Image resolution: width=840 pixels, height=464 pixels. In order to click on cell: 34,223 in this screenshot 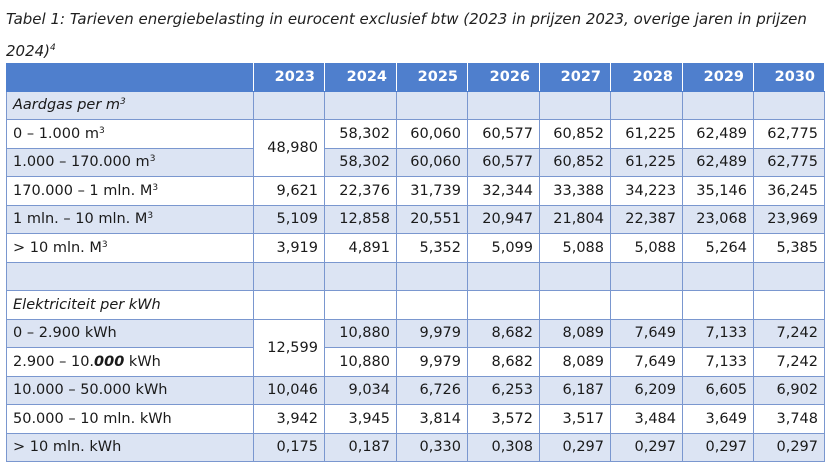, I will do `click(646, 191)`.